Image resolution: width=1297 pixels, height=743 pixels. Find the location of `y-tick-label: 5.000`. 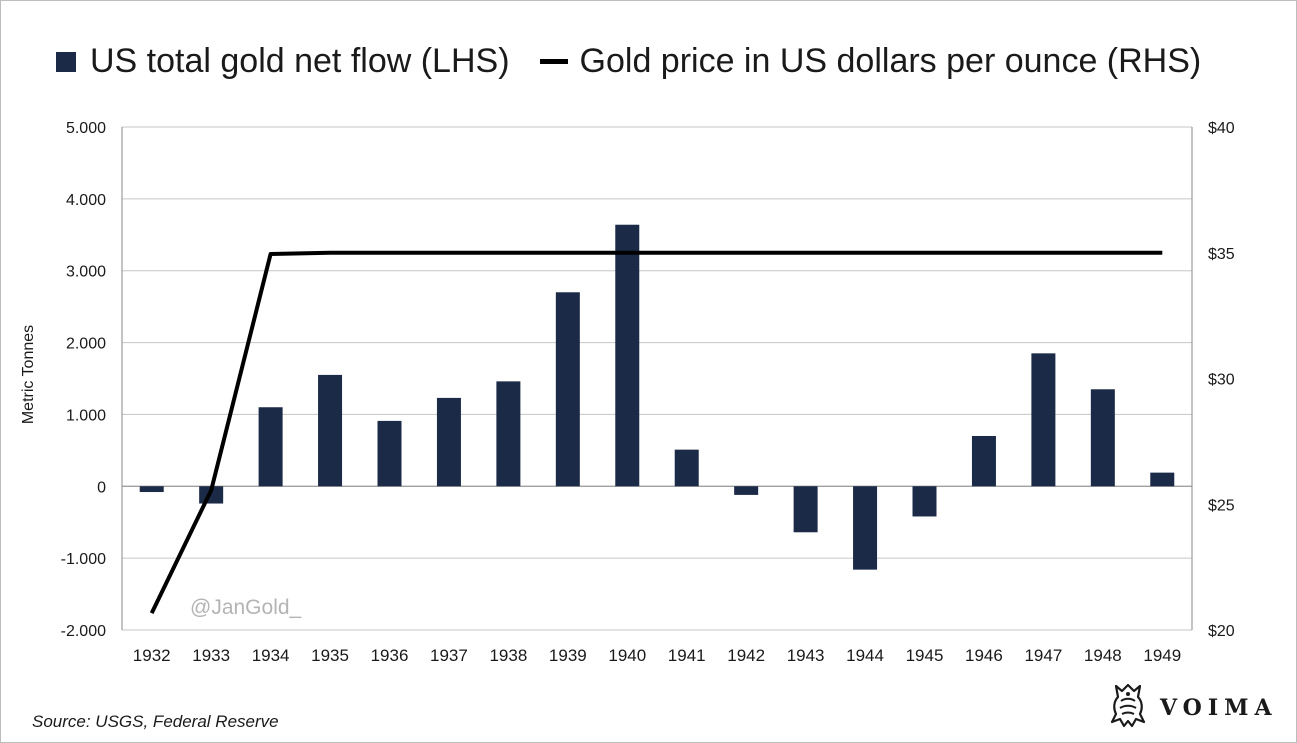

y-tick-label: 5.000 is located at coordinates (86, 128).